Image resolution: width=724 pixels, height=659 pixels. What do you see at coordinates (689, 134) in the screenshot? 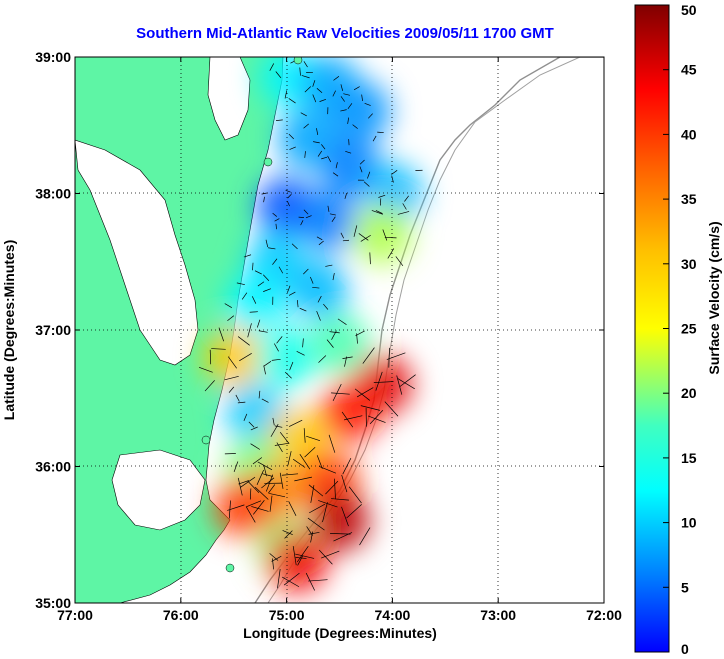
I see `colorbar-tick-label: 40` at bounding box center [689, 134].